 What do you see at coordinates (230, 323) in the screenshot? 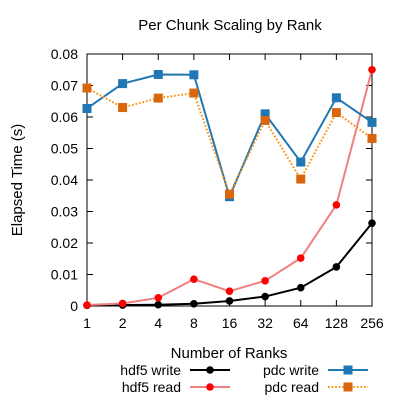
I see `x-tick-label: 16` at bounding box center [230, 323].